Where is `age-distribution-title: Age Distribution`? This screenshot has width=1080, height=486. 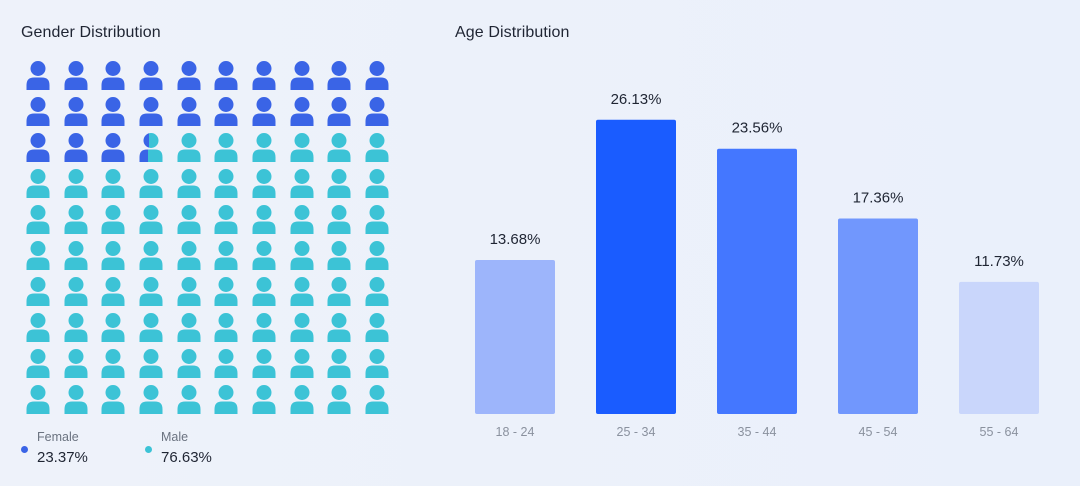
age-distribution-title: Age Distribution is located at coordinates (512, 32).